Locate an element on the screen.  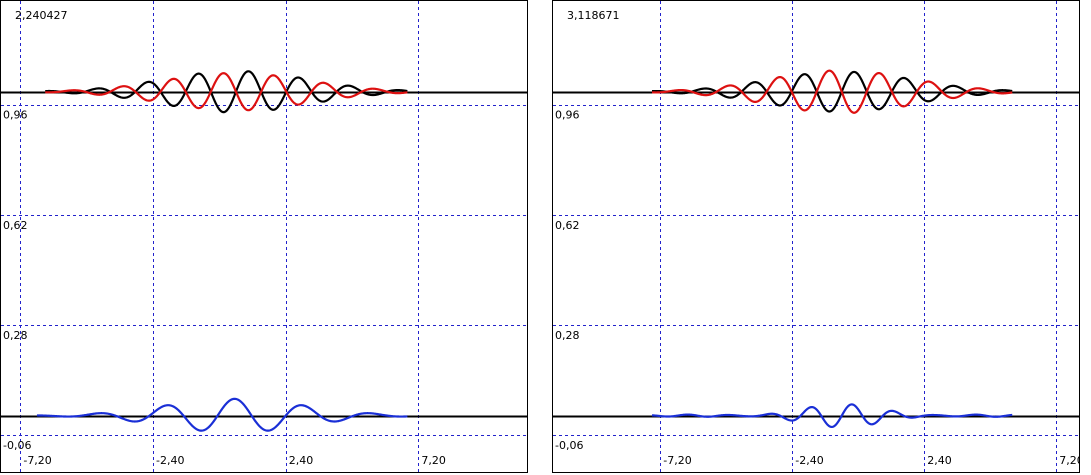
value-readout: 3,118671 is located at coordinates (593, 15).